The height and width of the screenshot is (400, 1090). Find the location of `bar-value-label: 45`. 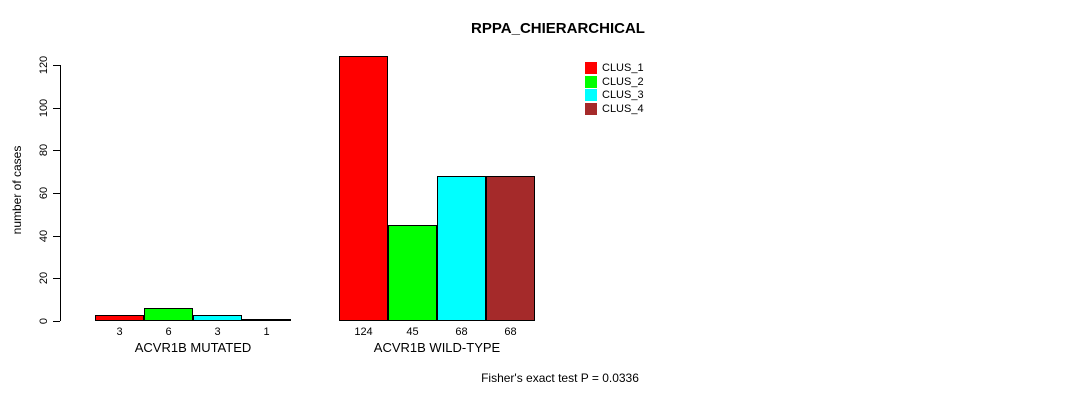

bar-value-label: 45 is located at coordinates (412, 332).